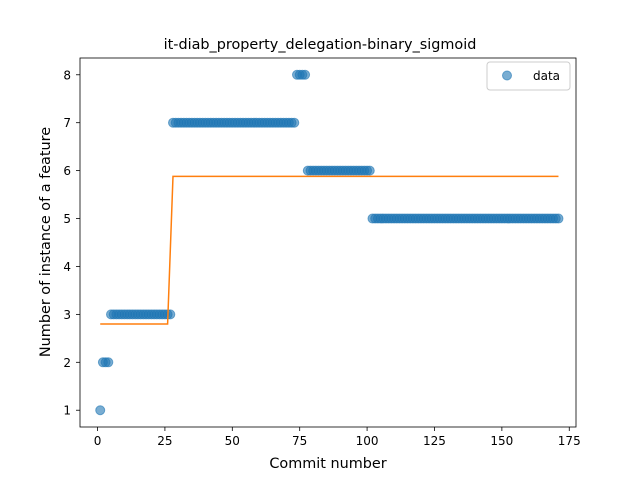 This screenshot has width=640, height=480. I want to click on y-axis-label: Number of instance of a feature, so click(46, 242).